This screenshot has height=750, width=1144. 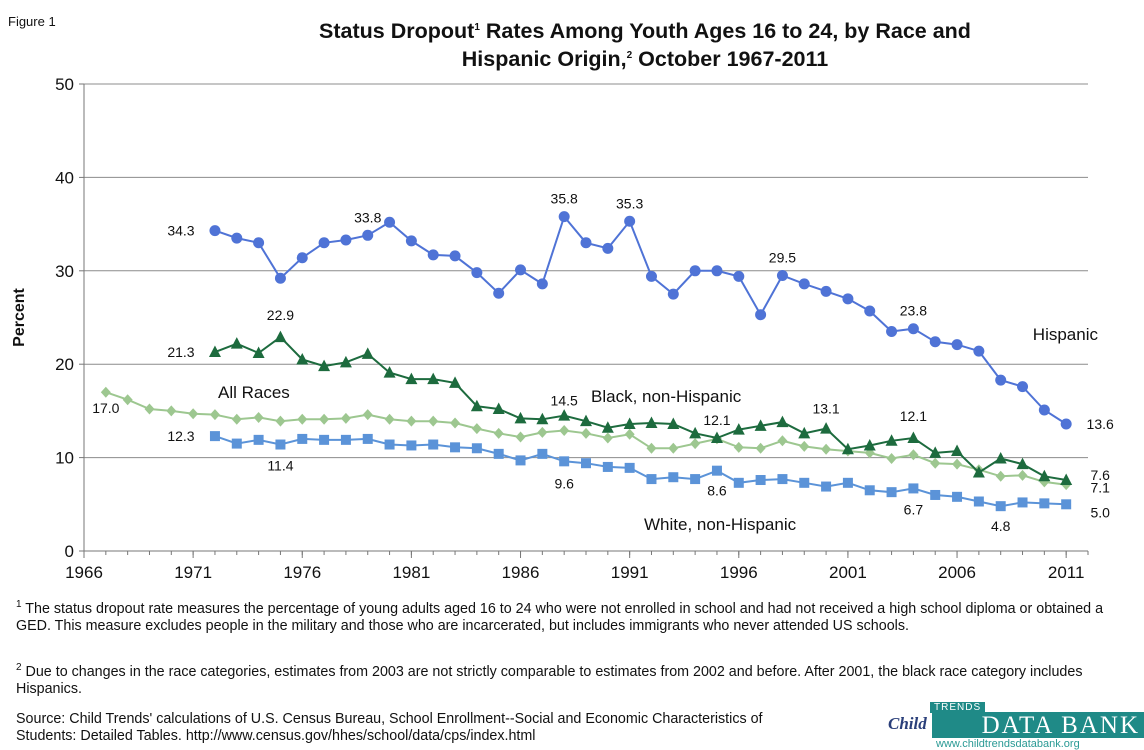 What do you see at coordinates (64, 271) in the screenshot?
I see `y-tick-label-30: 30` at bounding box center [64, 271].